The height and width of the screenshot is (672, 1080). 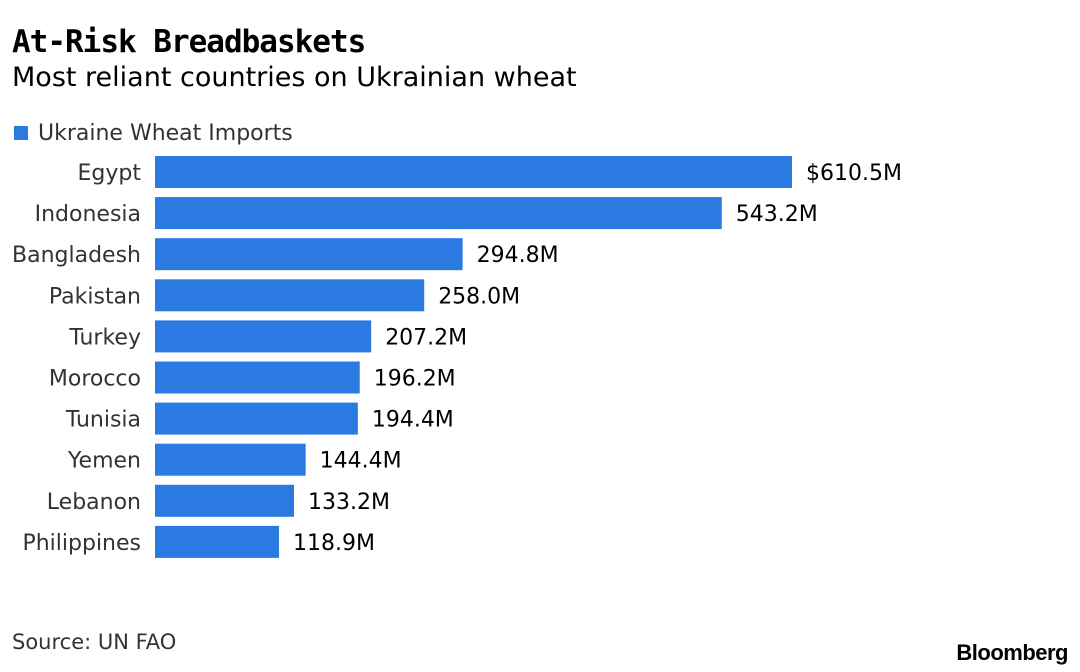 What do you see at coordinates (361, 461) in the screenshot?
I see `value-label: 144.4M` at bounding box center [361, 461].